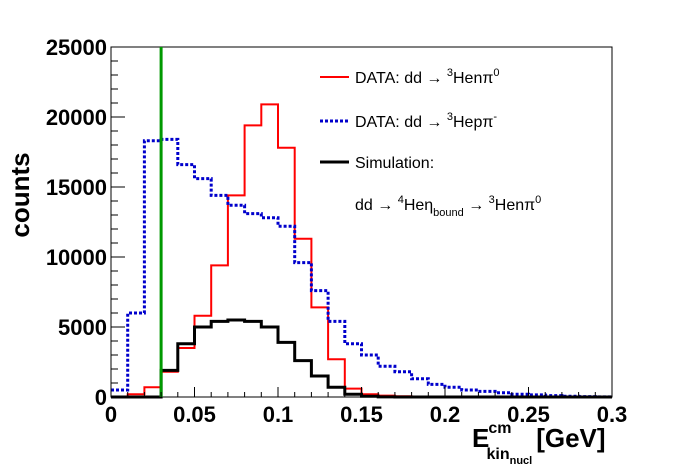 The image size is (696, 472). What do you see at coordinates (76, 187) in the screenshot?
I see `y-tick-label: 15000` at bounding box center [76, 187].